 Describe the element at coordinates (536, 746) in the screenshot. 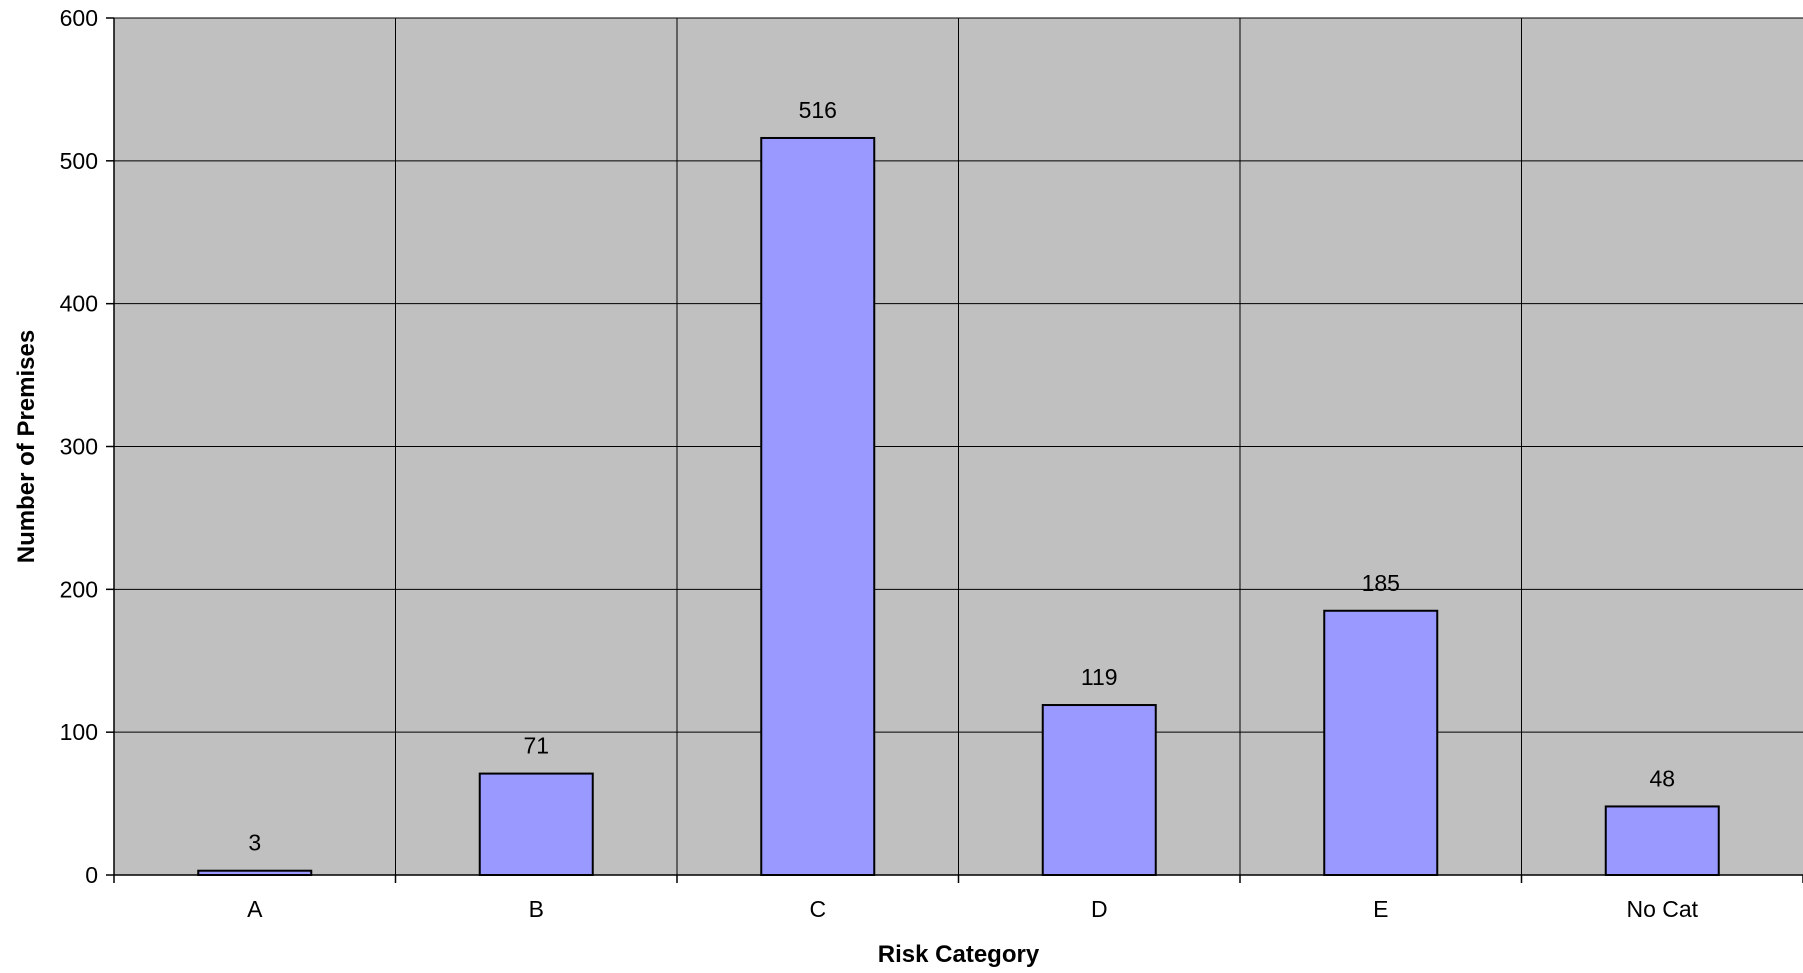

I see `data-label: 71` at that location.